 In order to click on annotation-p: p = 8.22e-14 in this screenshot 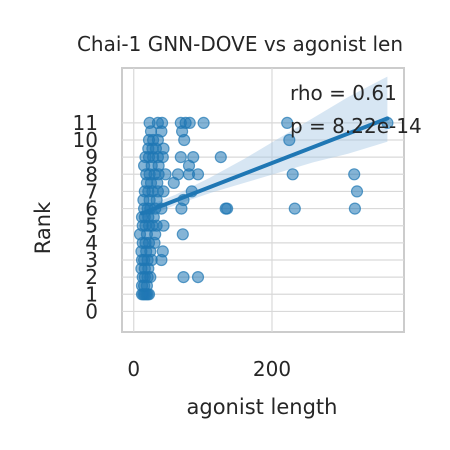, I will do `click(356, 126)`.